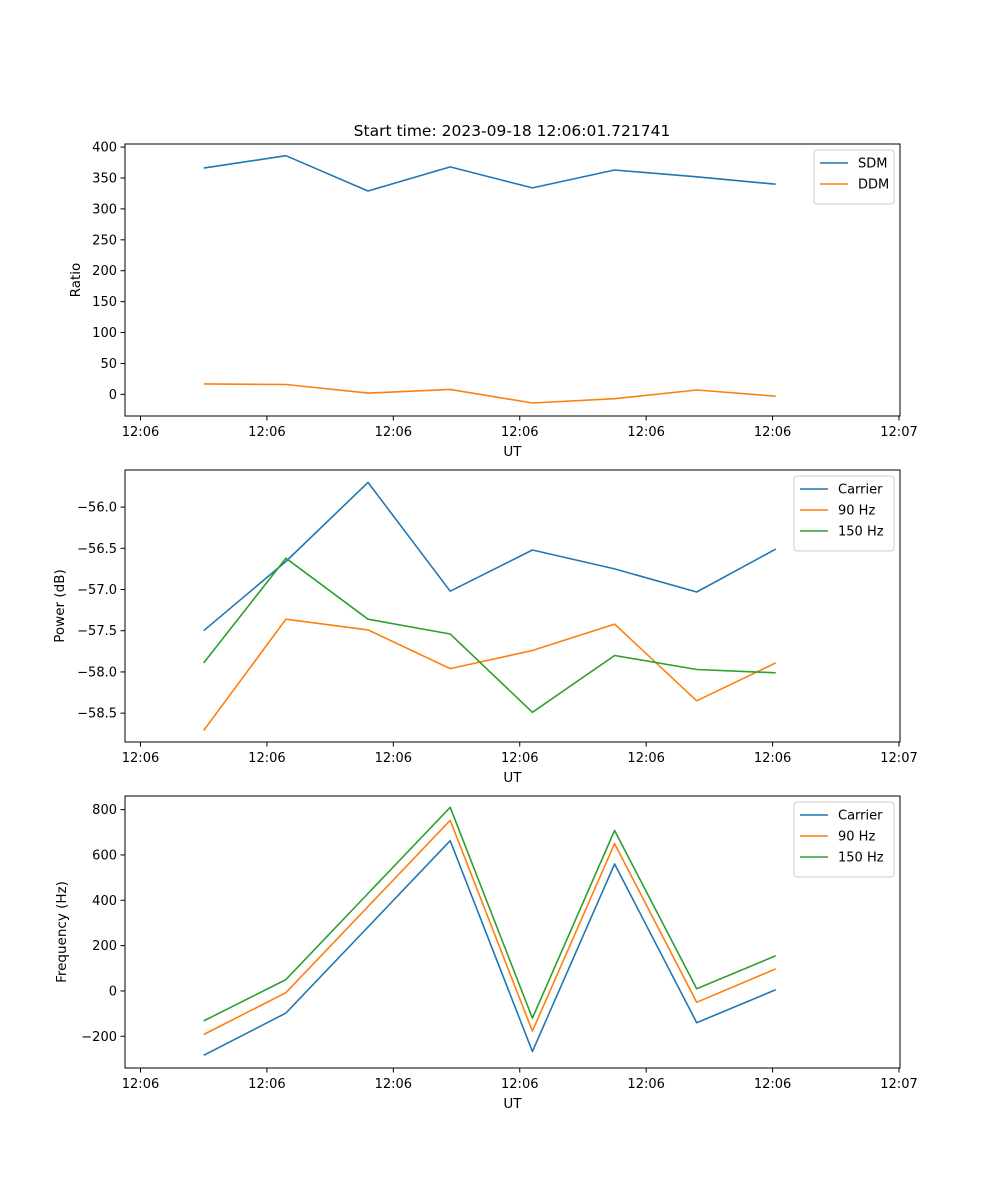  Describe the element at coordinates (104, 333) in the screenshot. I see `y-tick-label: 100` at that location.